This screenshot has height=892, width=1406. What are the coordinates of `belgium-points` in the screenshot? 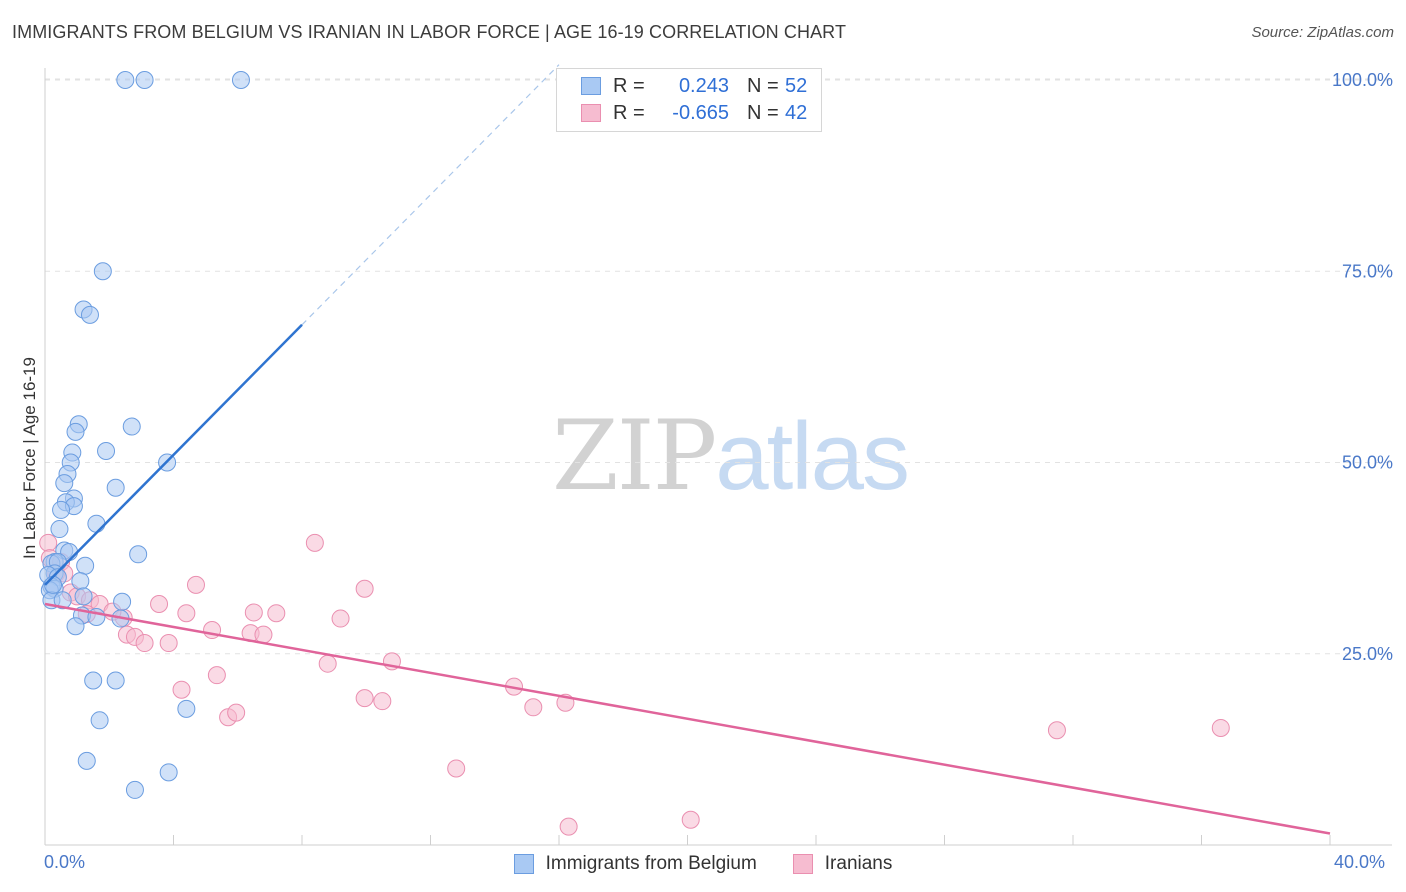 It's located at (144, 435).